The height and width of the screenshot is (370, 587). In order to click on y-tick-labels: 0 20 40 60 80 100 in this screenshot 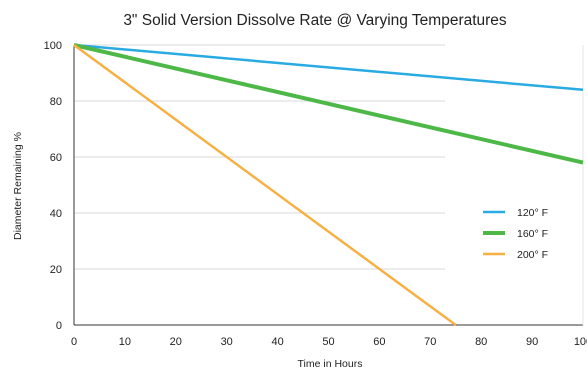, I will do `click(53, 186)`.